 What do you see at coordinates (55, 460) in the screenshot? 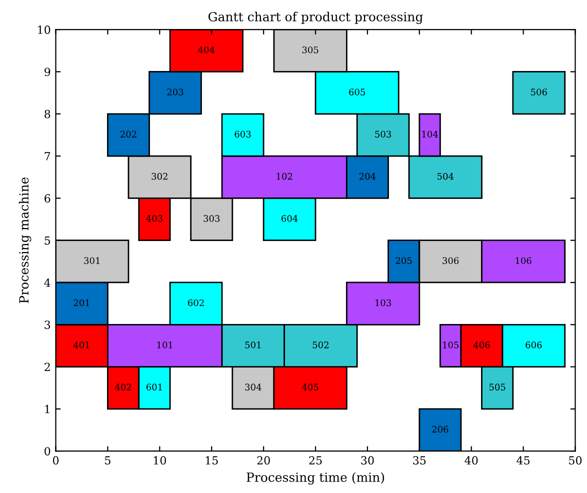
I see `x-tick-label: 0` at bounding box center [55, 460].